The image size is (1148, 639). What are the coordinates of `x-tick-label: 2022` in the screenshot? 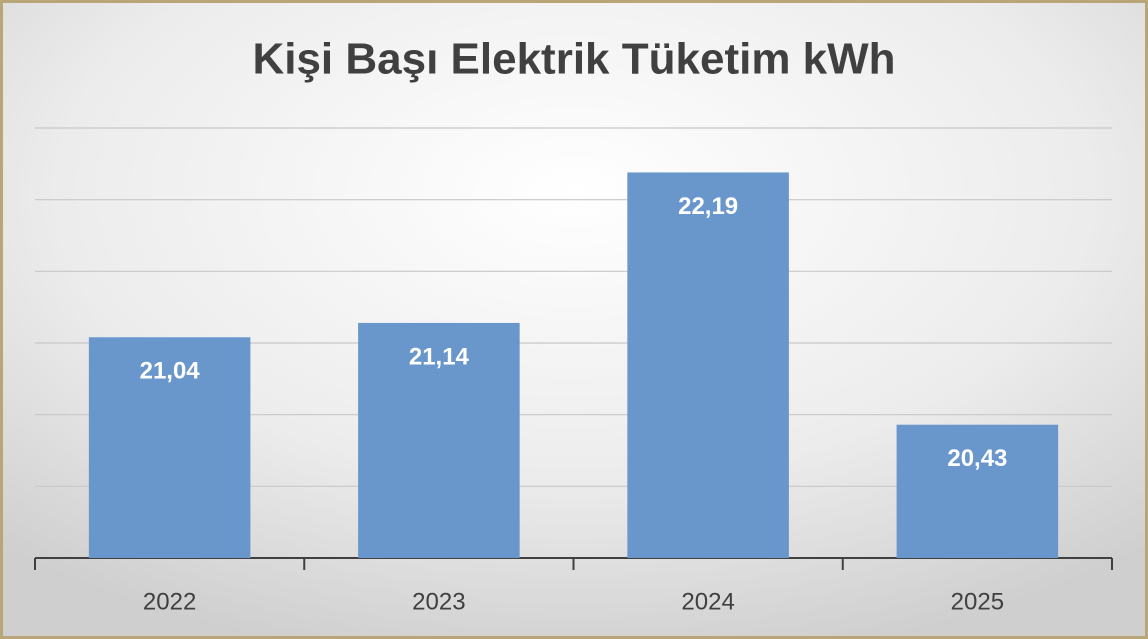 It's located at (169, 601).